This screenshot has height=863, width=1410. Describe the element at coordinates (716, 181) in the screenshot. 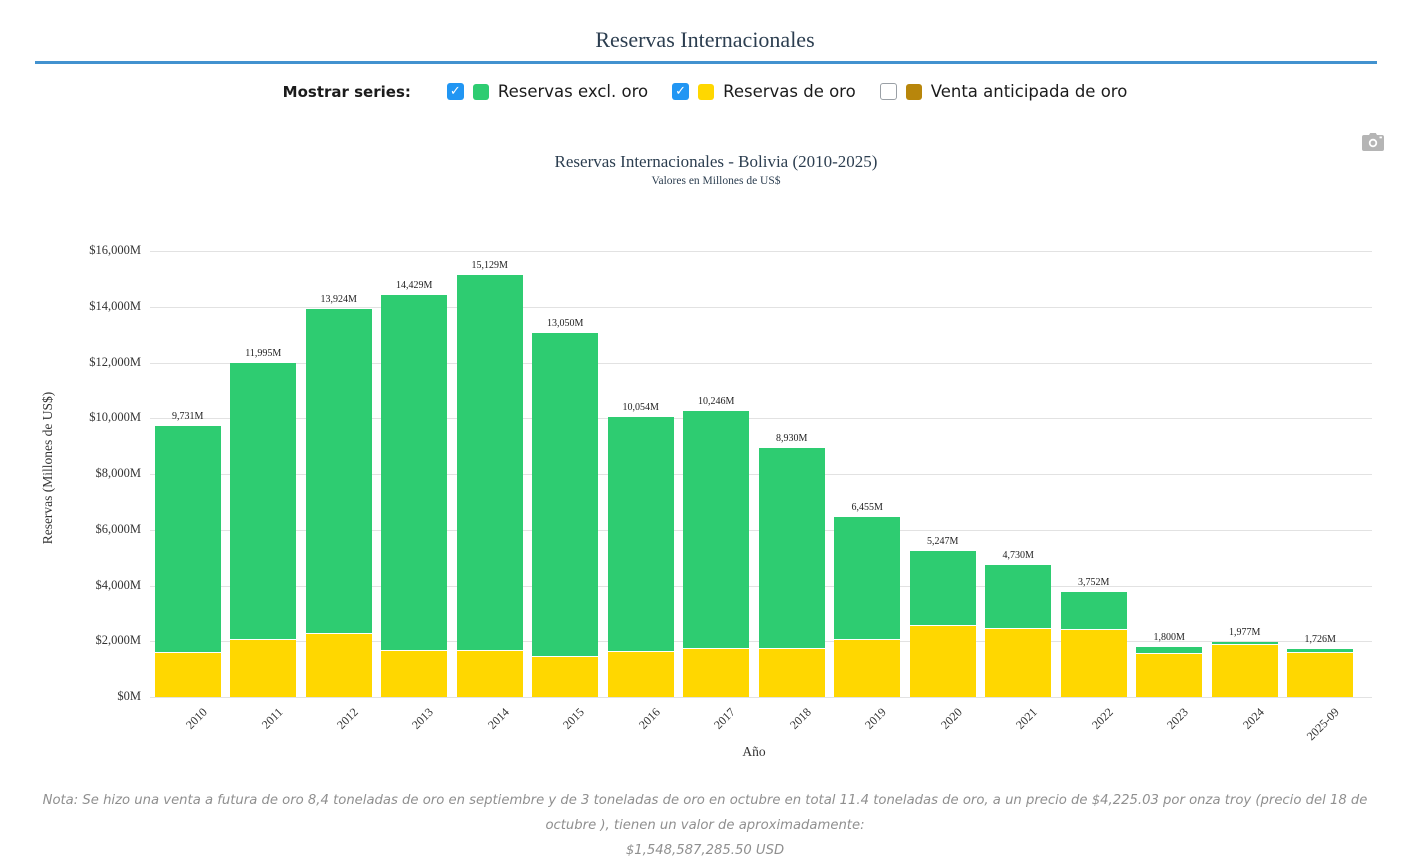

I see `chart-subtitle: Valores en Millones de US$` at that location.